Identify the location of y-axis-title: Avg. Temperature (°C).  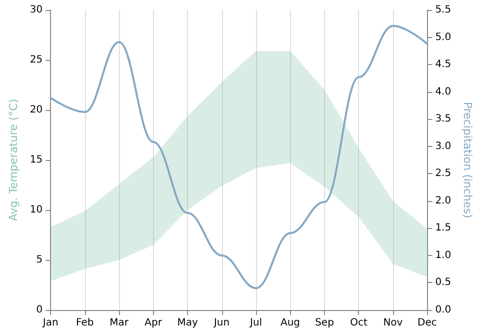
(13, 160).